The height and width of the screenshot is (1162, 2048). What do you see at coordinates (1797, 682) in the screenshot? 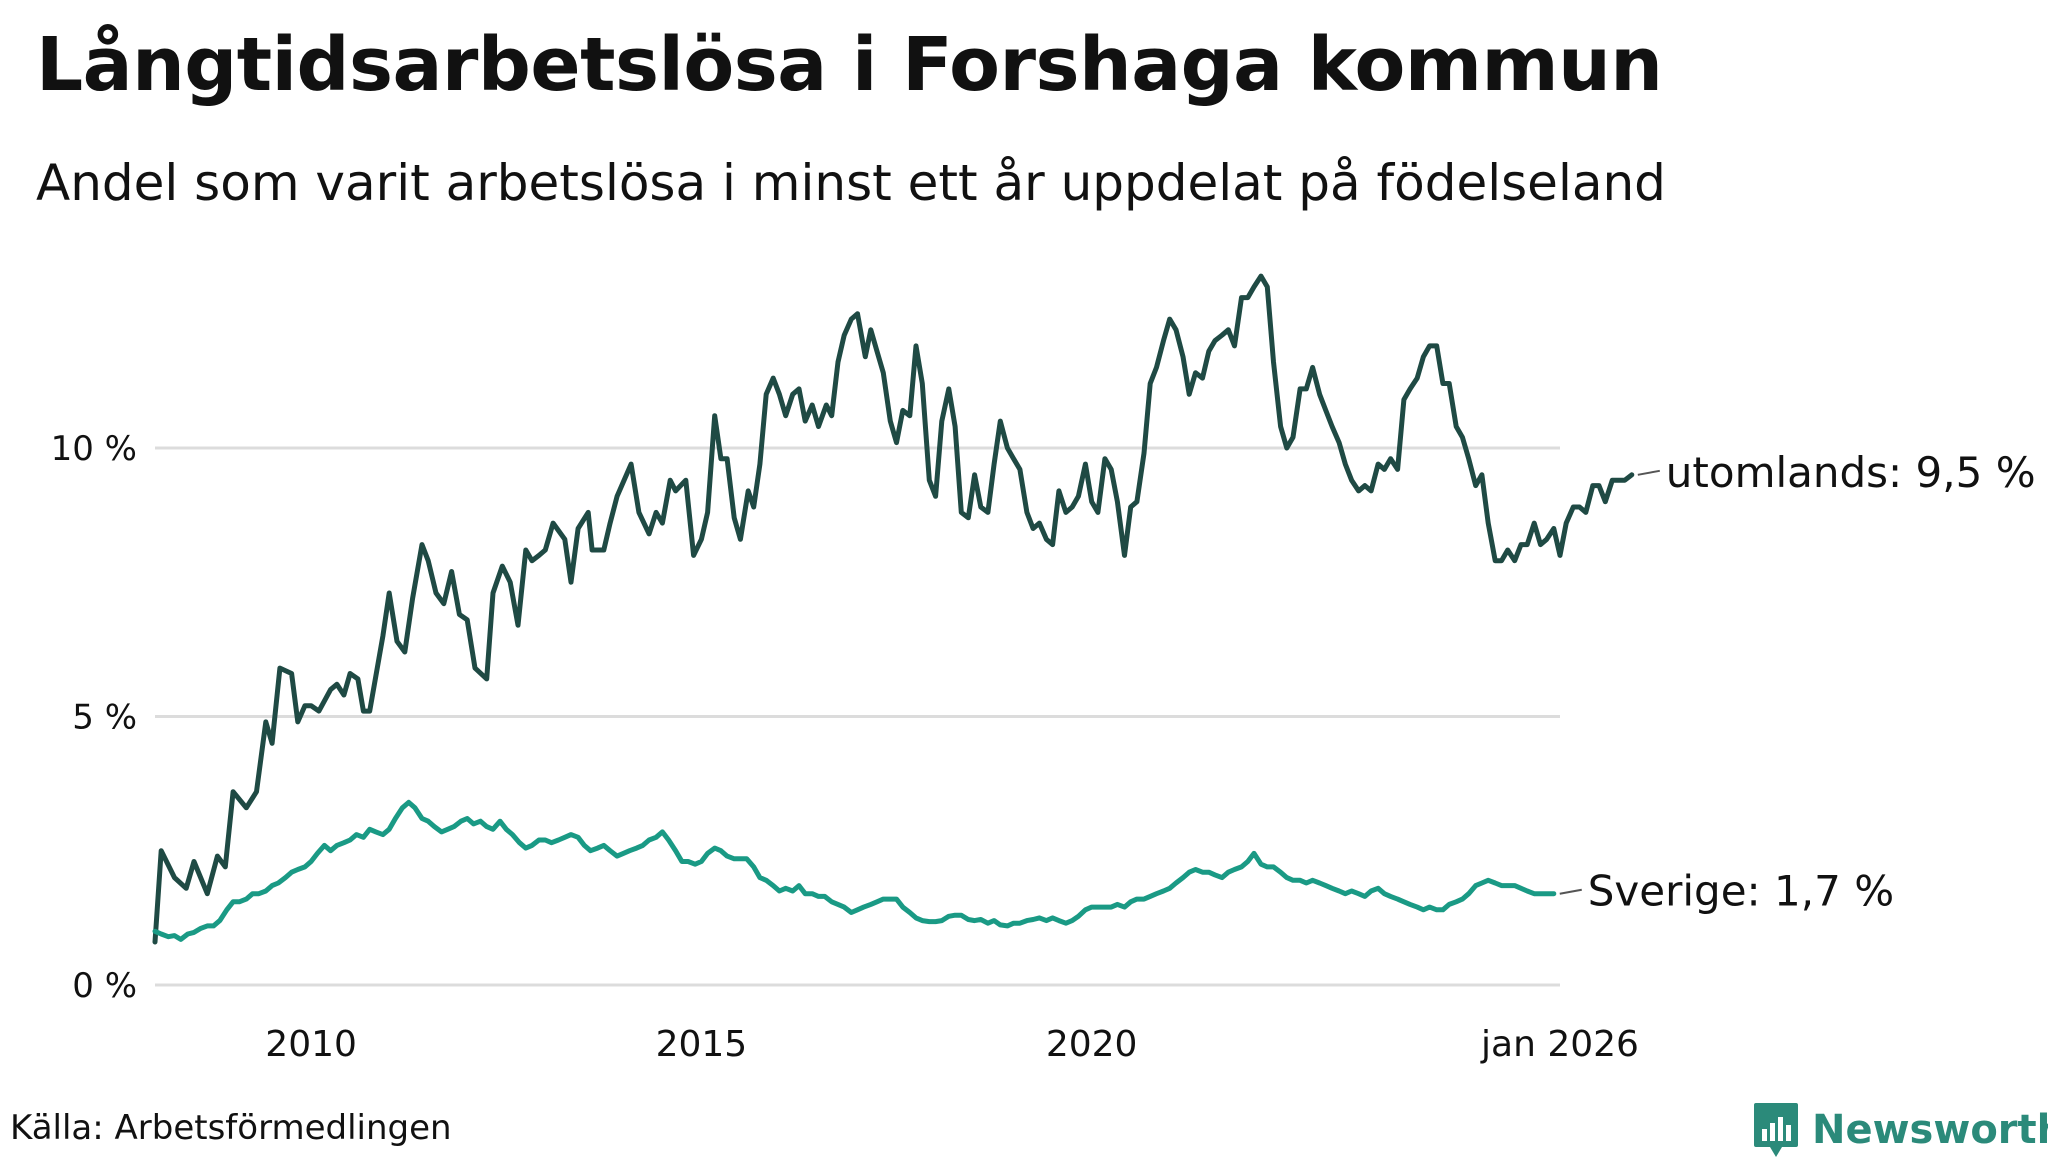
I see `series-labels: utomlands: 9,5 % Sverige: 1,7 %` at bounding box center [1797, 682].